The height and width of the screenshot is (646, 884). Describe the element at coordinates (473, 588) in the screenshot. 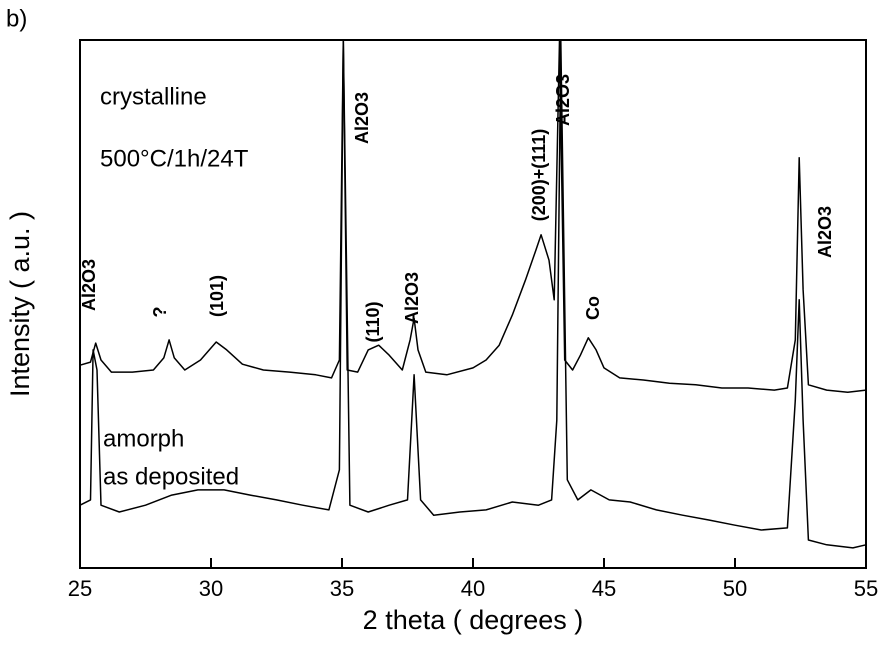

I see `x-tick-label: 40` at that location.